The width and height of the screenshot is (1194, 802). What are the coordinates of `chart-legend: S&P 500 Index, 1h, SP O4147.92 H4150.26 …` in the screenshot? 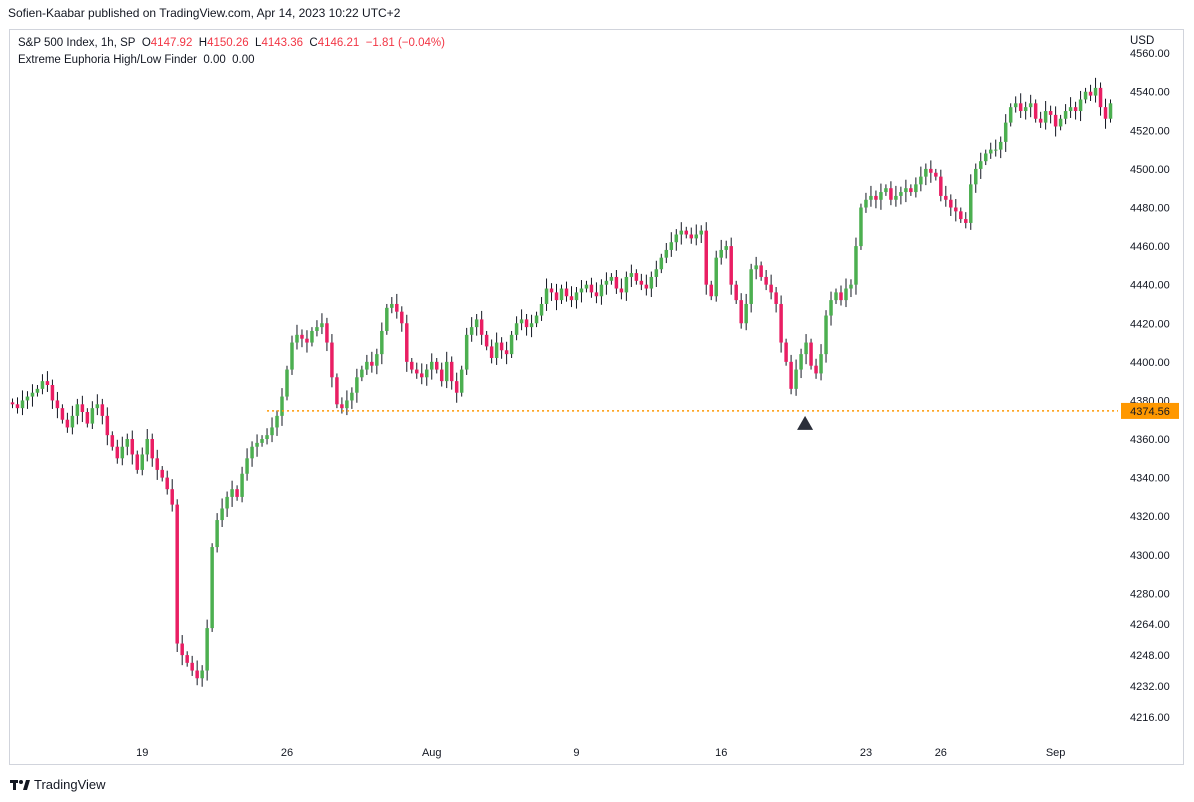 It's located at (231, 52).